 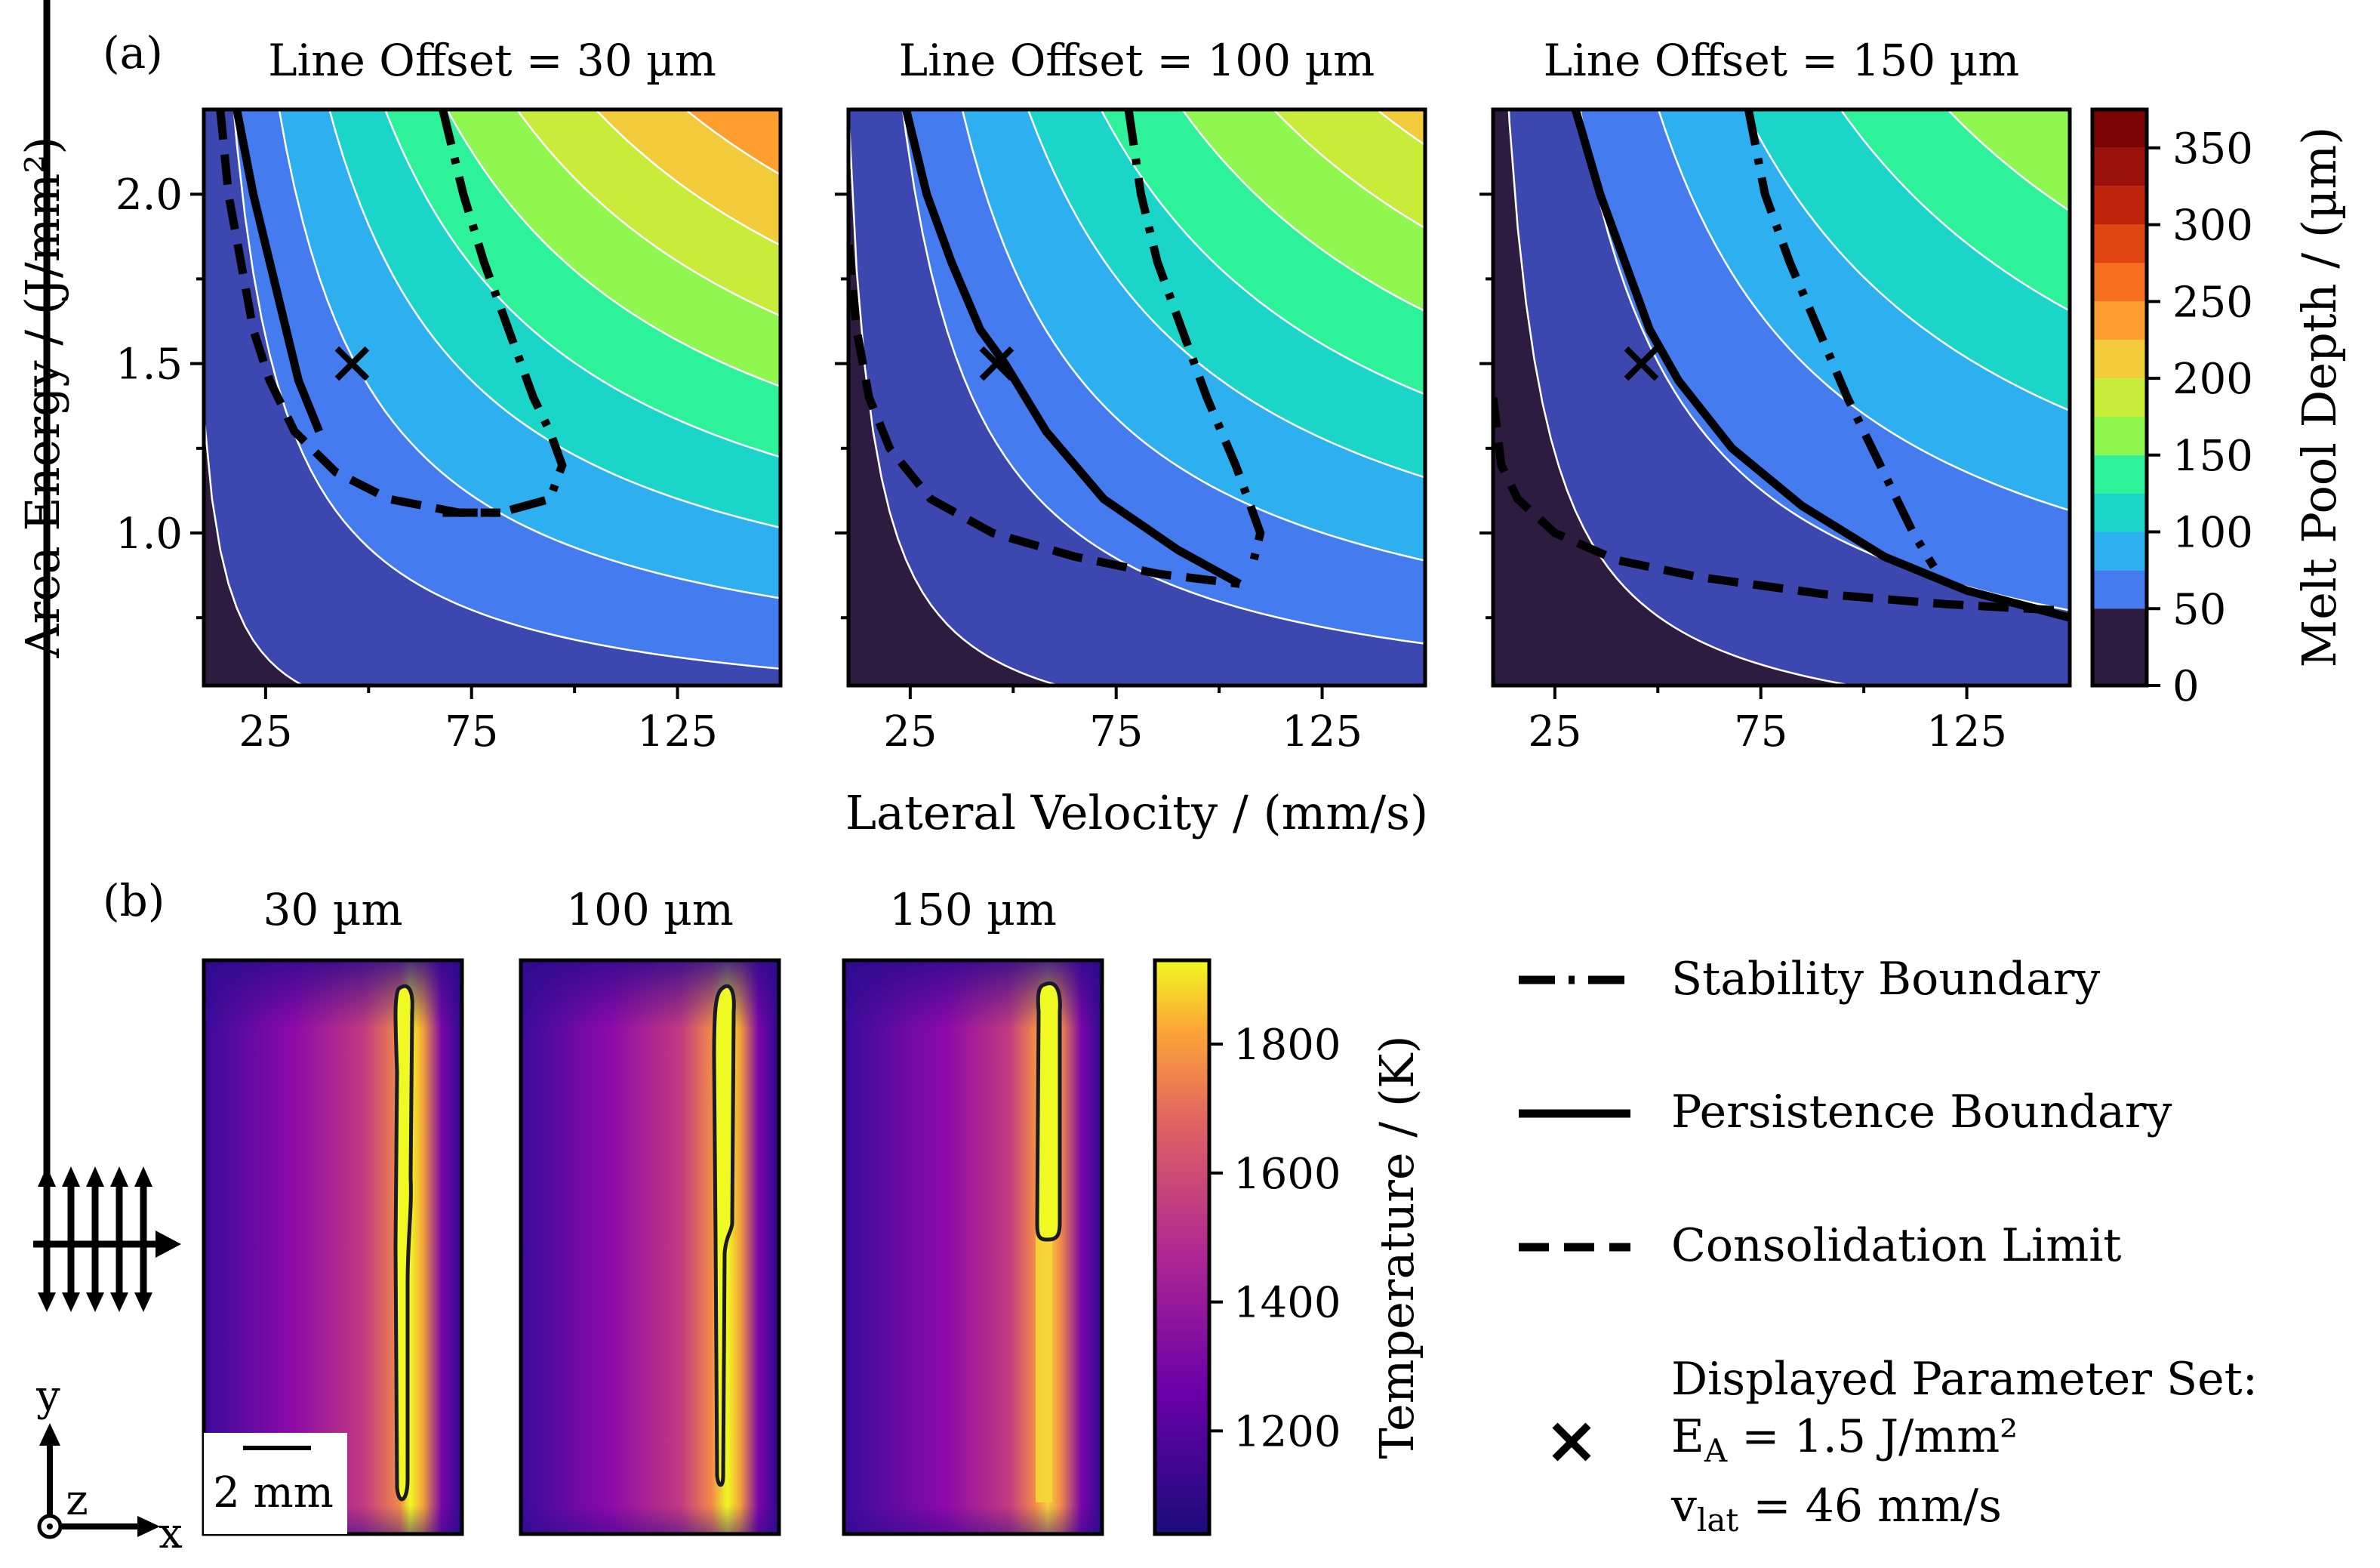 What do you see at coordinates (1782, 60) in the screenshot?
I see `plot-title-3: Line Offset = 150 µm` at bounding box center [1782, 60].